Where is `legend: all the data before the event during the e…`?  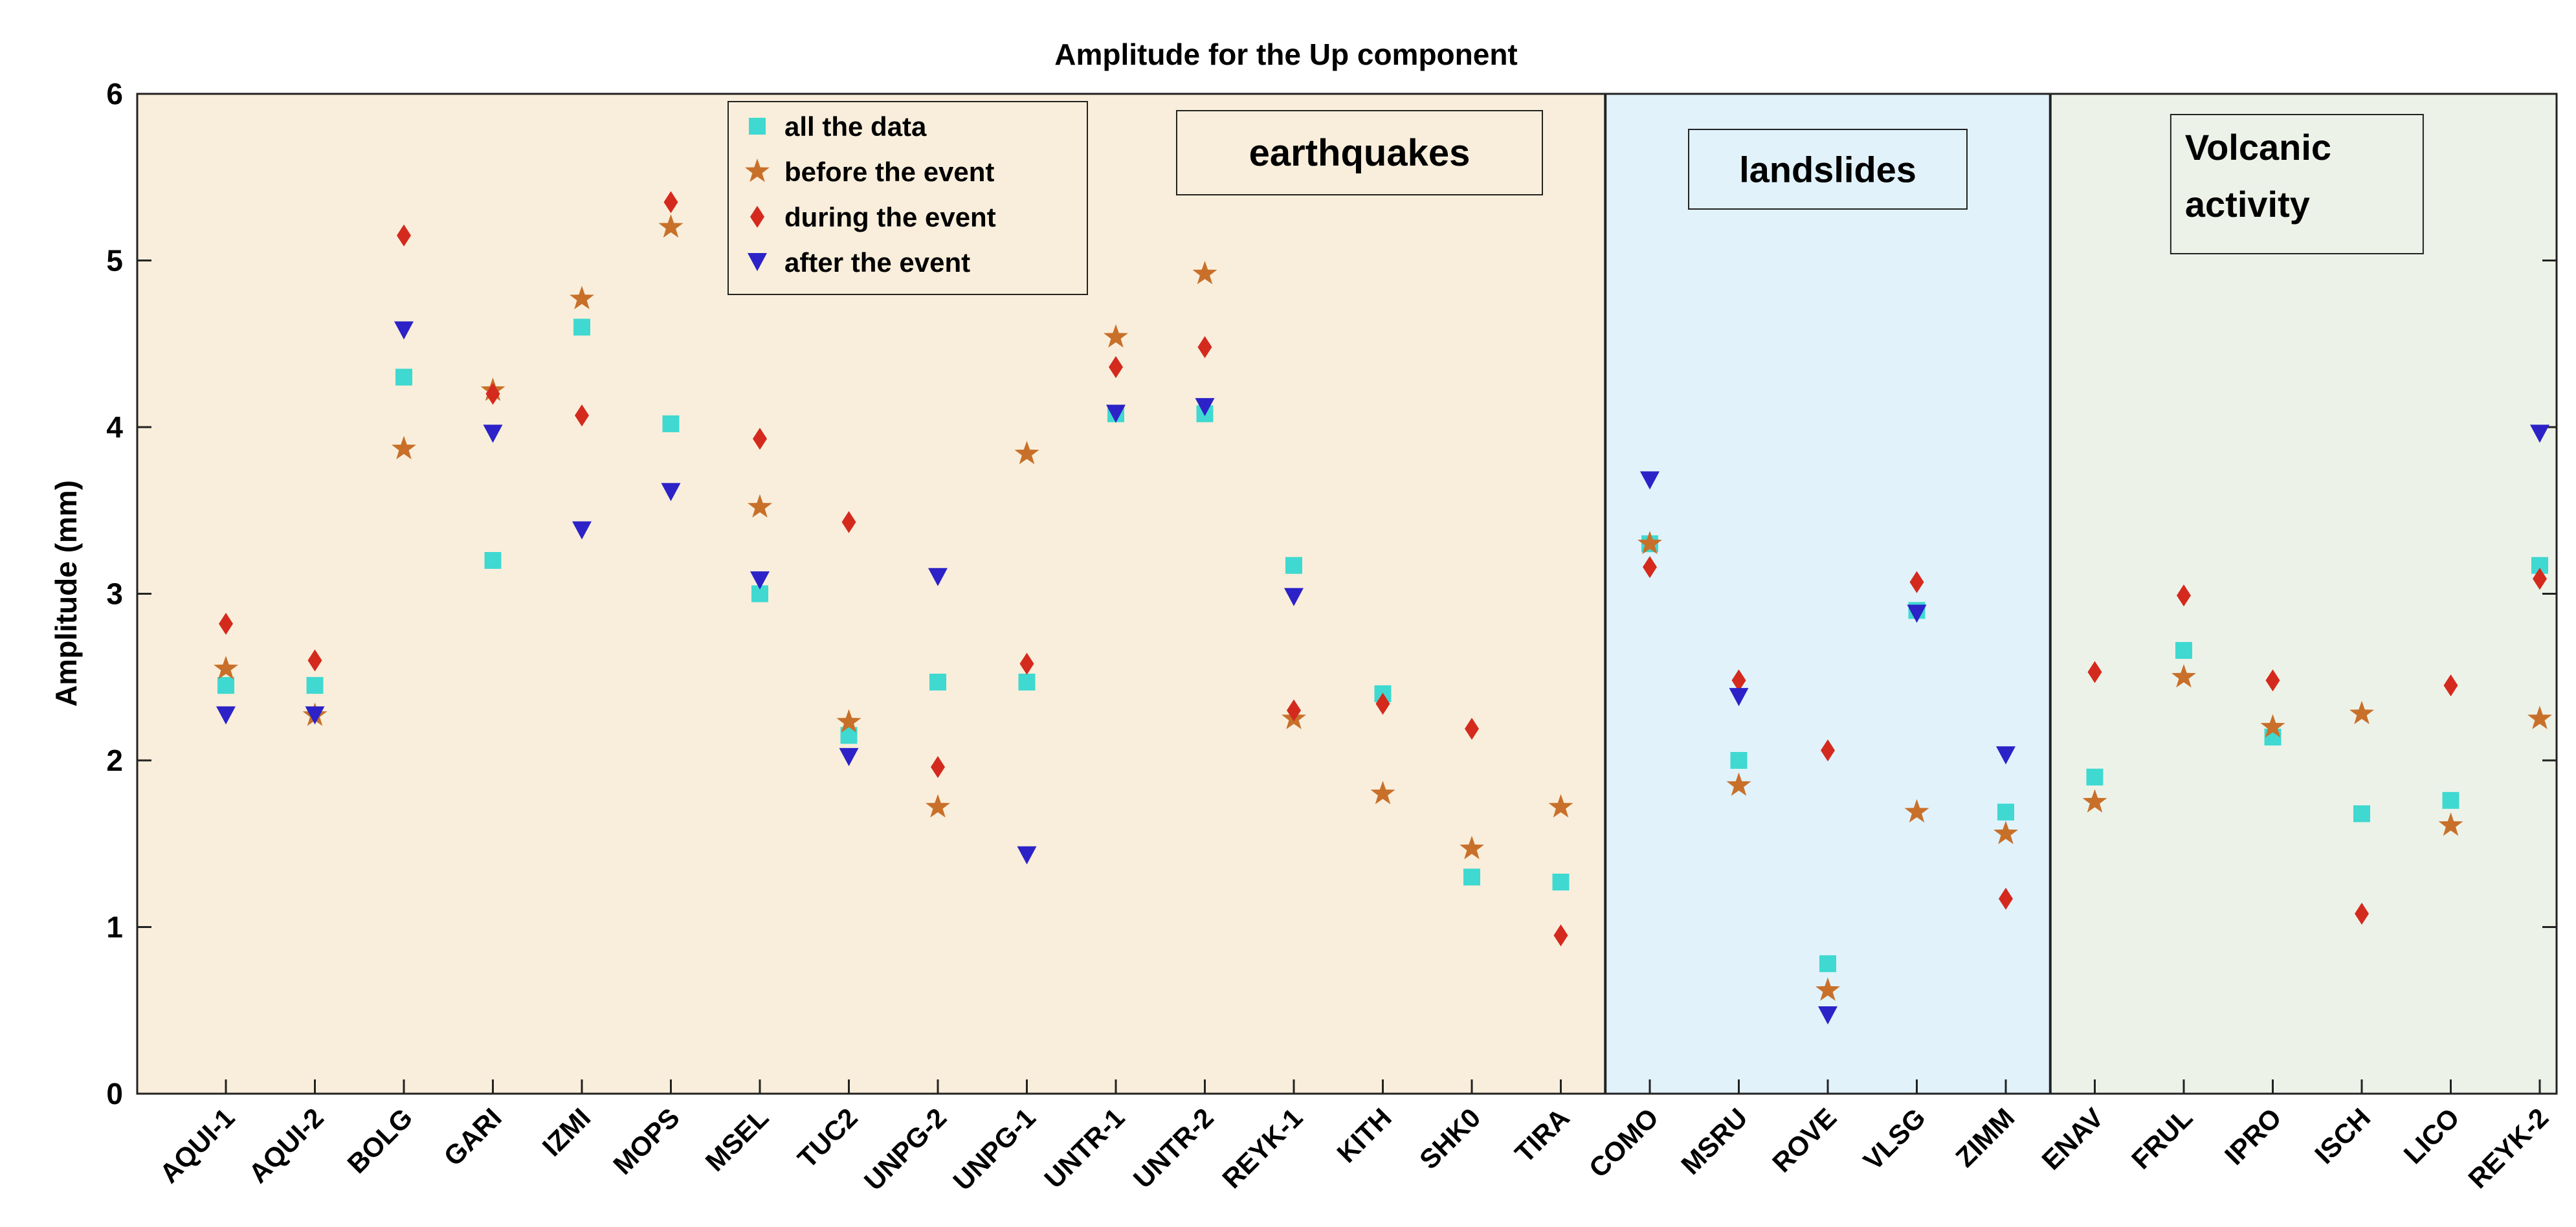 legend: all the data before the event during the e… is located at coordinates (907, 198).